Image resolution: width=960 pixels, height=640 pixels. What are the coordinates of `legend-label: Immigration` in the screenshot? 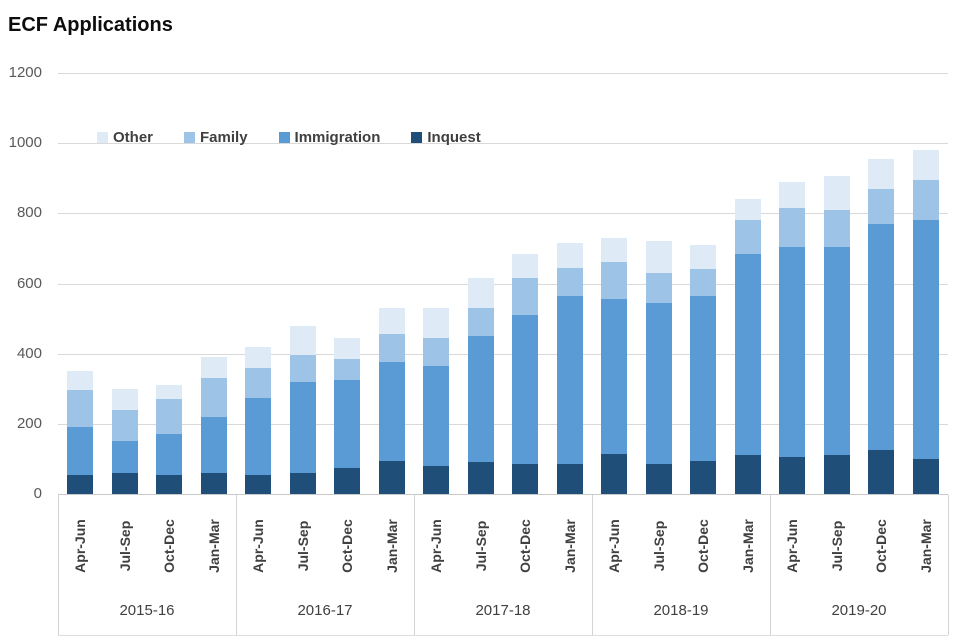 It's located at (337, 137).